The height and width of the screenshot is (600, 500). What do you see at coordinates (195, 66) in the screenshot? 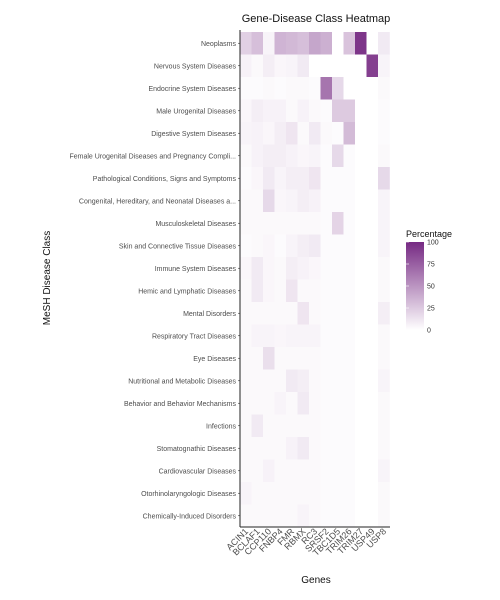
I see `y-tick-label: Nervous System Diseases` at bounding box center [195, 66].